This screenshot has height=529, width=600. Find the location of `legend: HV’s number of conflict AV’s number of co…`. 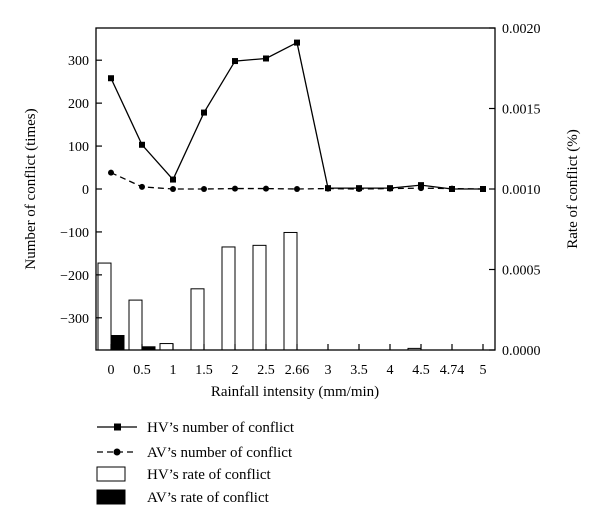

legend: HV’s number of conflict AV’s number of co… is located at coordinates (195, 463).